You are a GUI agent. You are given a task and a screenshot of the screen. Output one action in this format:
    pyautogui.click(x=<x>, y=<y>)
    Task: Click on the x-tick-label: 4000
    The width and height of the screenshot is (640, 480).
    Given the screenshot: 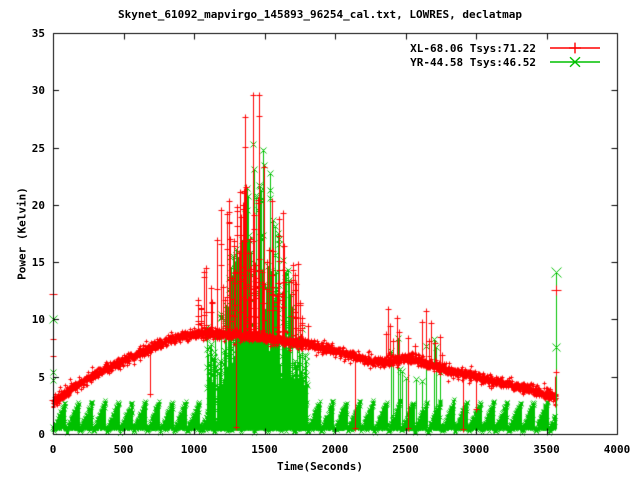 What is the action you would take?
    pyautogui.click(x=617, y=449)
    